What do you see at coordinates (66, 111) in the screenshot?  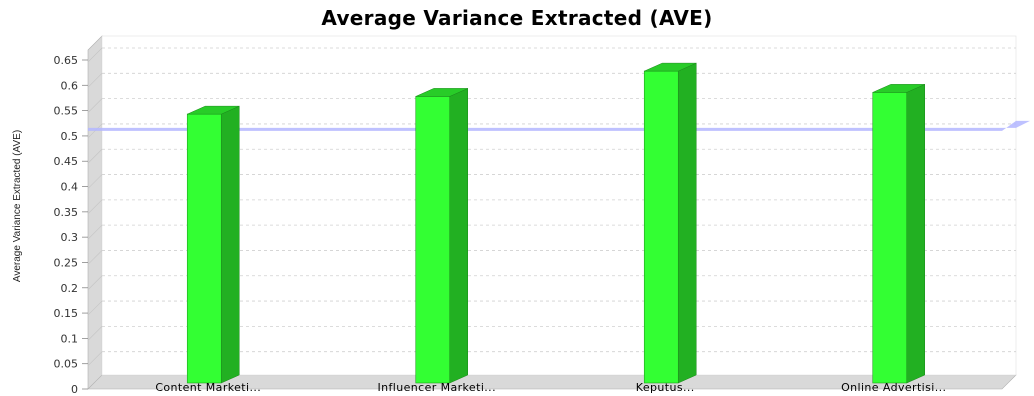 I see `y-tick-label: 0.55` at bounding box center [66, 111].